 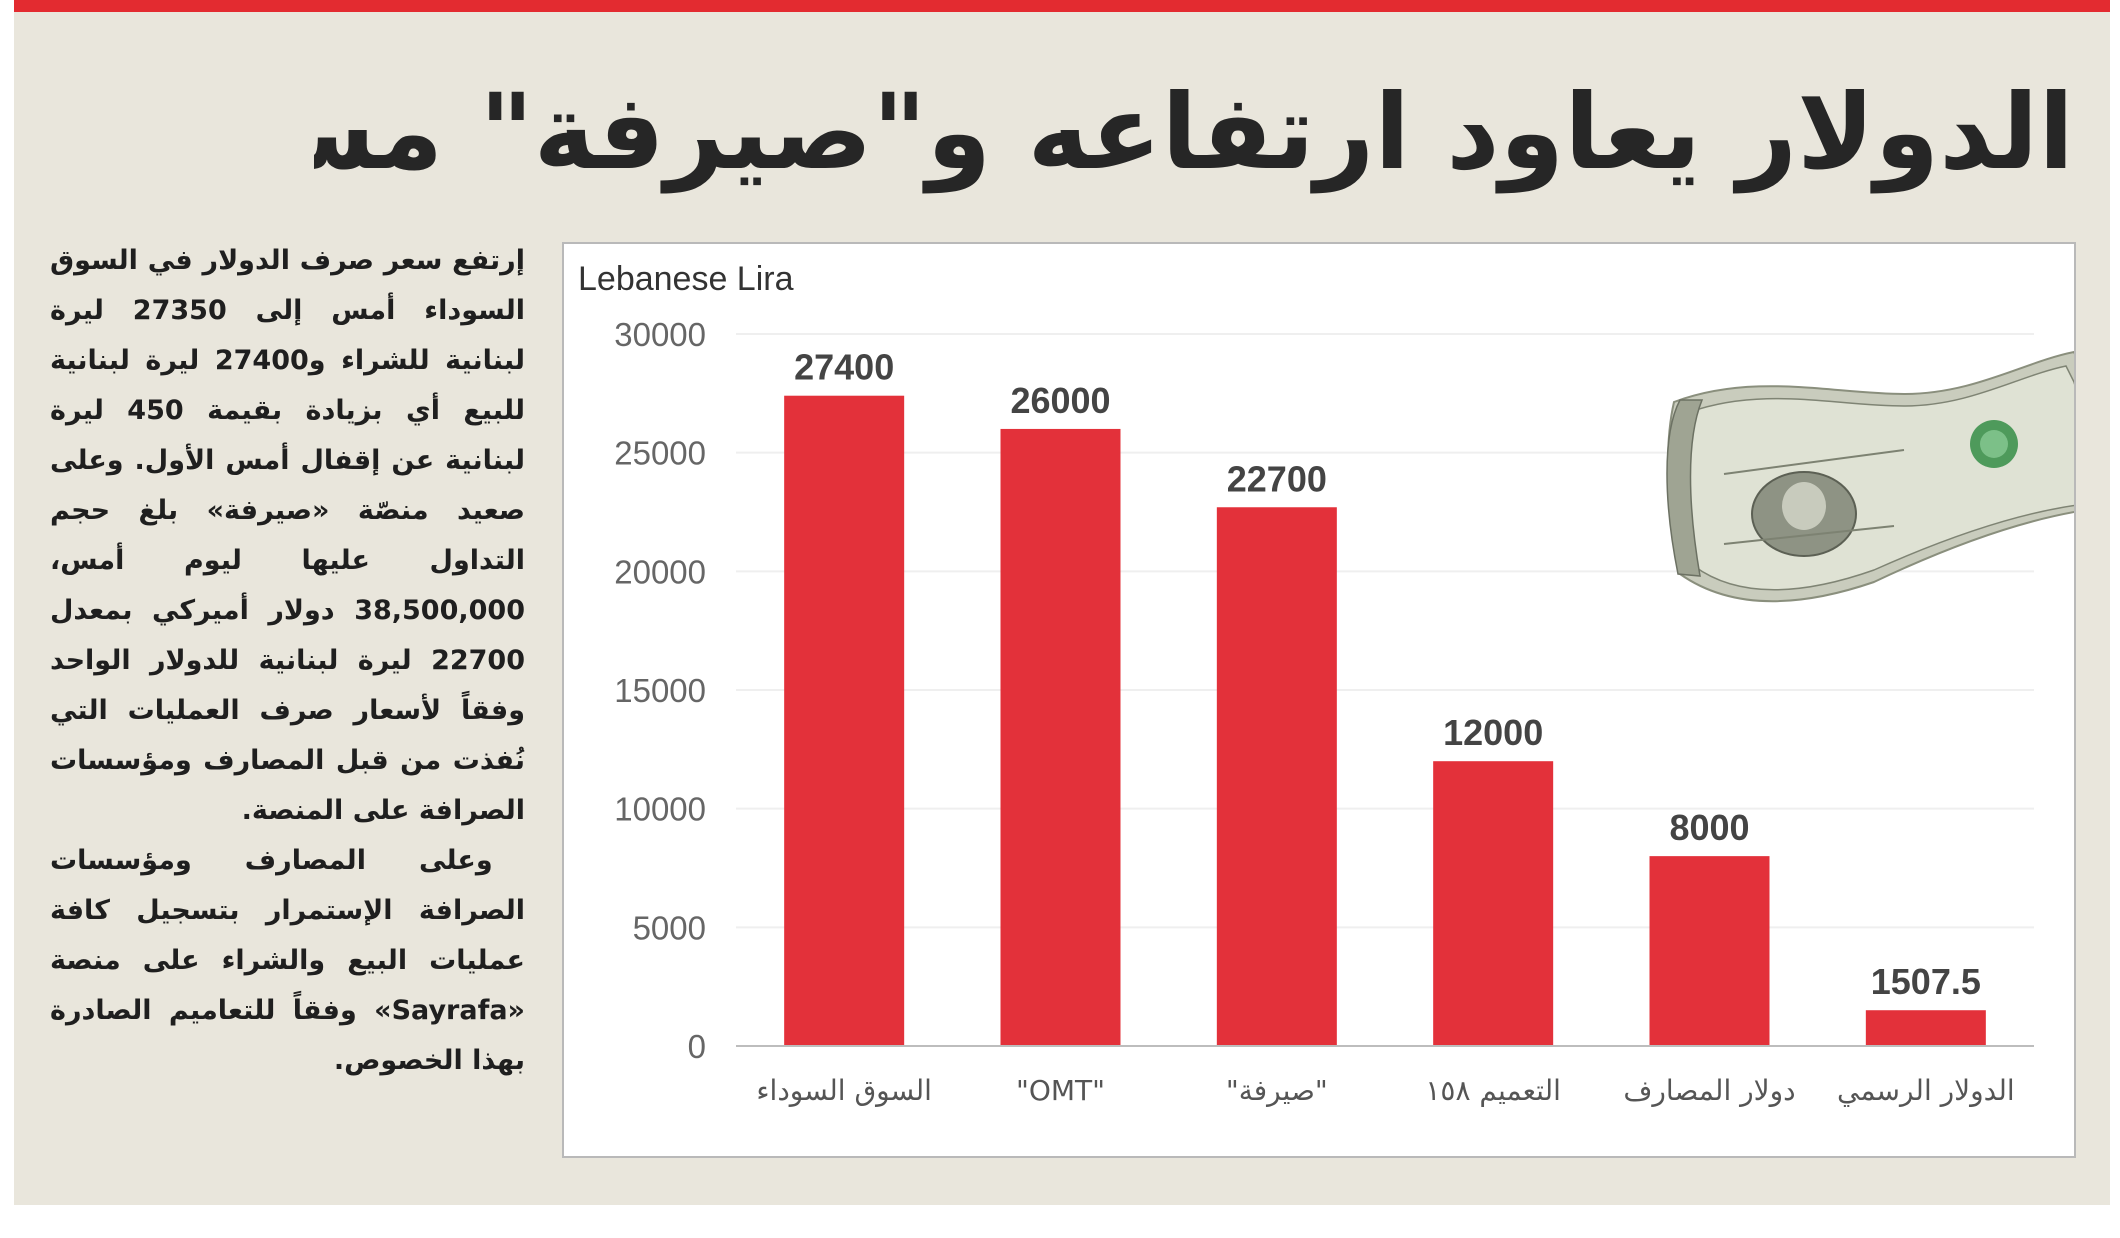 I want to click on accent-bar, so click(x=1062, y=6).